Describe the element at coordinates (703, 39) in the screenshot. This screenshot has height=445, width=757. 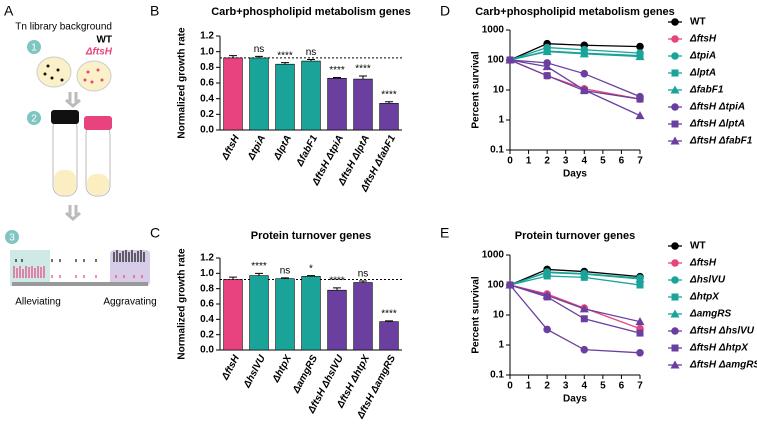
I see `legend-label: ΔftsH` at that location.